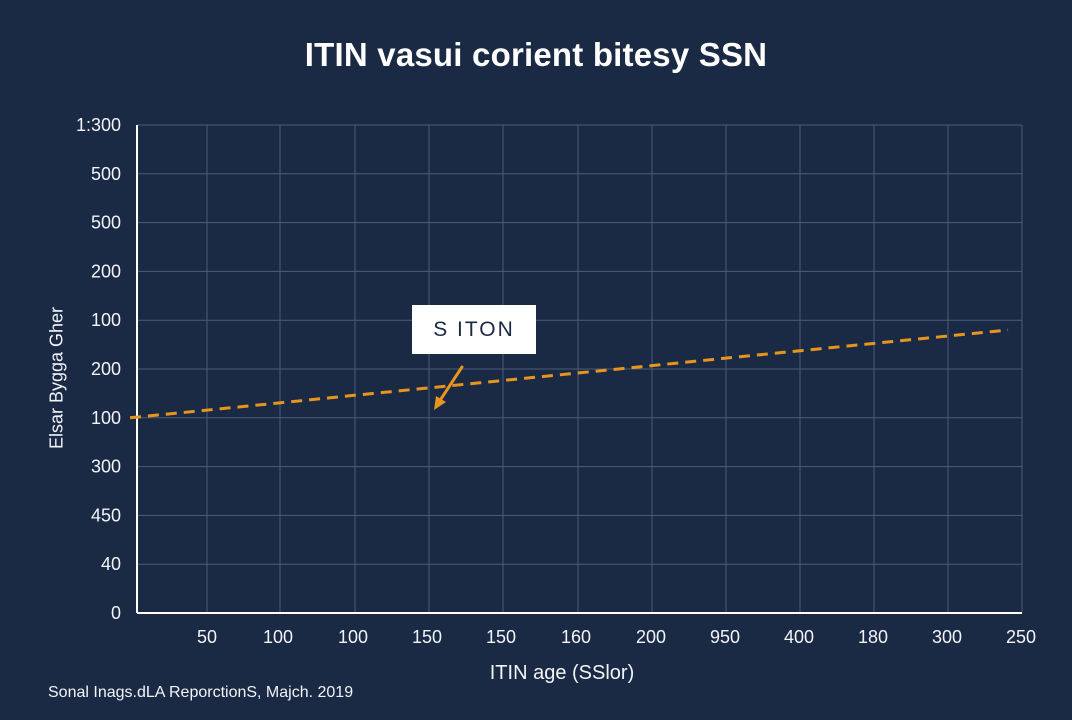  Describe the element at coordinates (562, 673) in the screenshot. I see `x-axis-label: ITIN age (SSlor)` at that location.